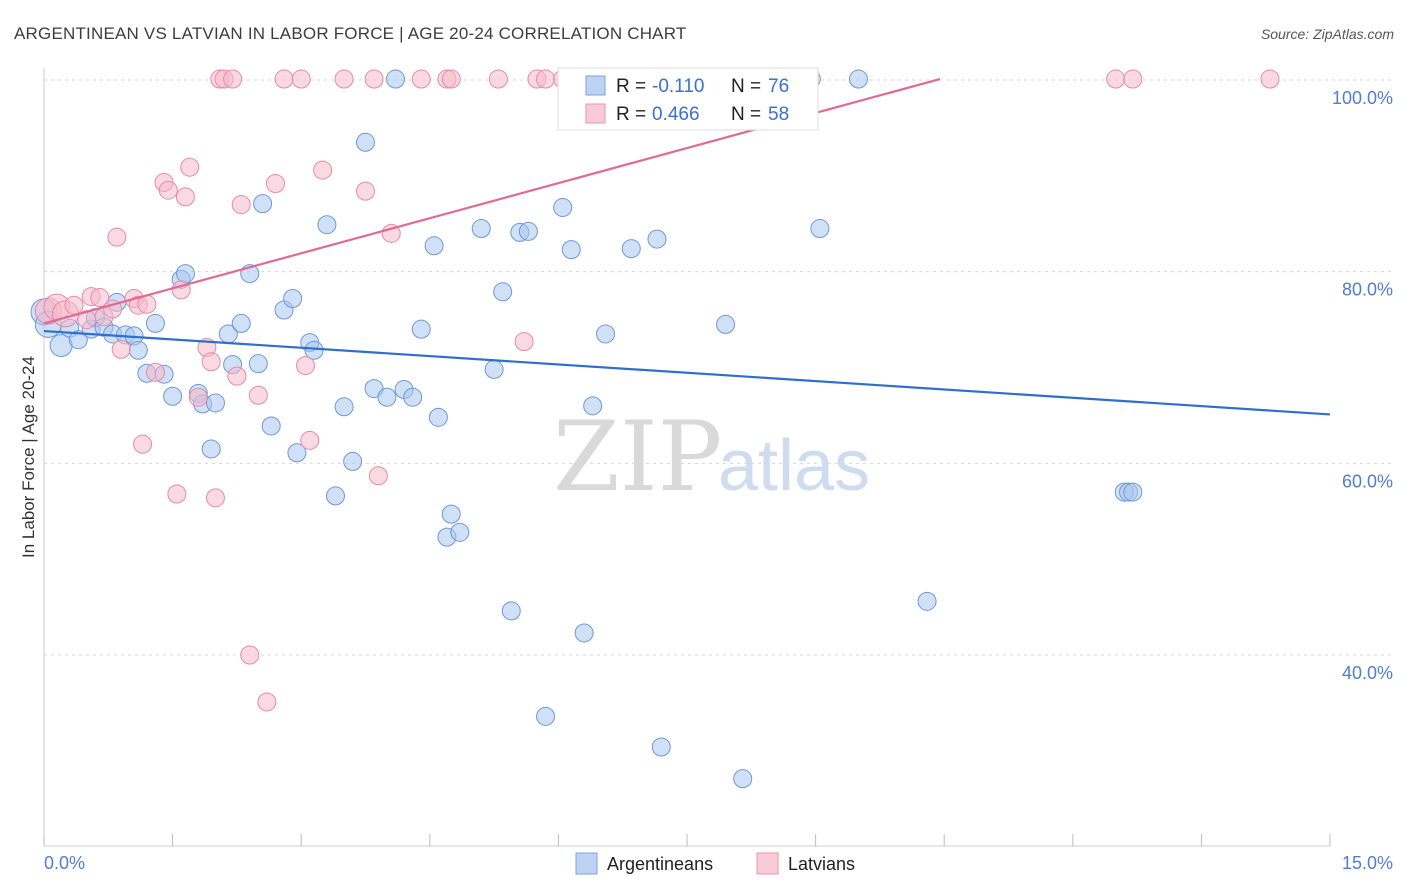  I want to click on legend-r-value-argentineans: -0.110, so click(678, 86).